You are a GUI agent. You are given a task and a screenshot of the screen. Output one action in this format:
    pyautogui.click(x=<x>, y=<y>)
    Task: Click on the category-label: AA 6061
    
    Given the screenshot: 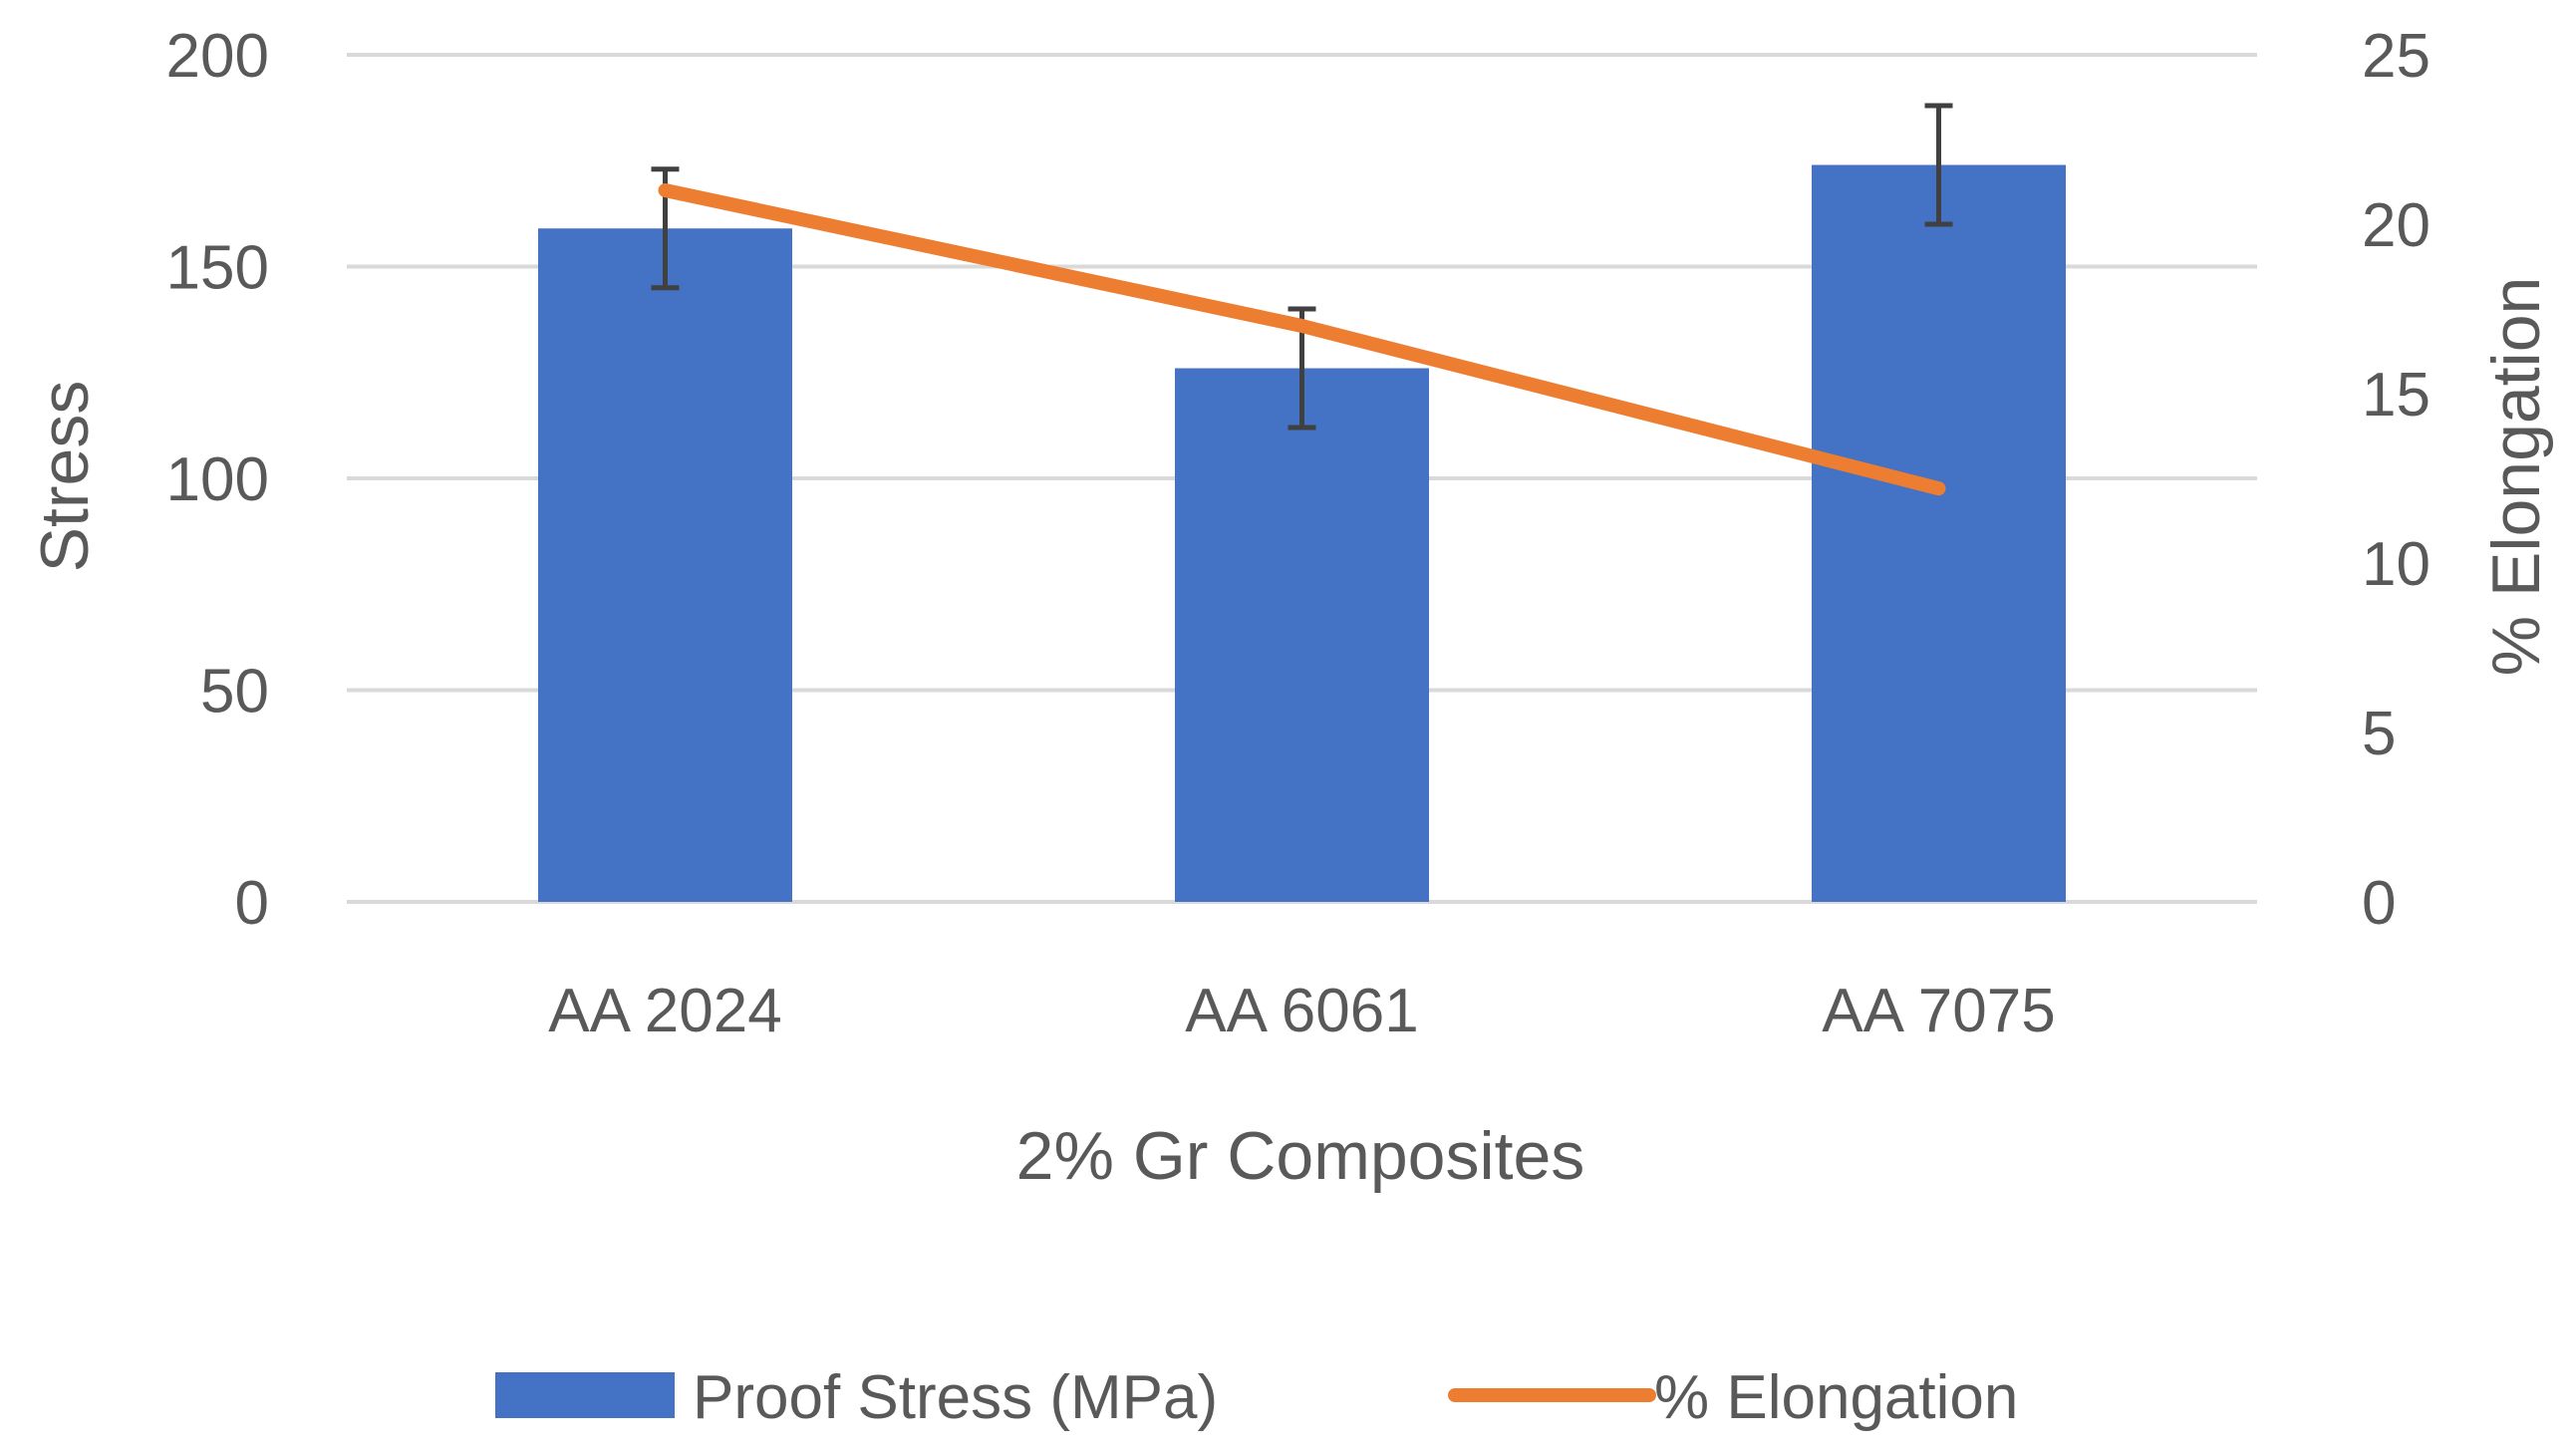 What is the action you would take?
    pyautogui.click(x=1301, y=1011)
    